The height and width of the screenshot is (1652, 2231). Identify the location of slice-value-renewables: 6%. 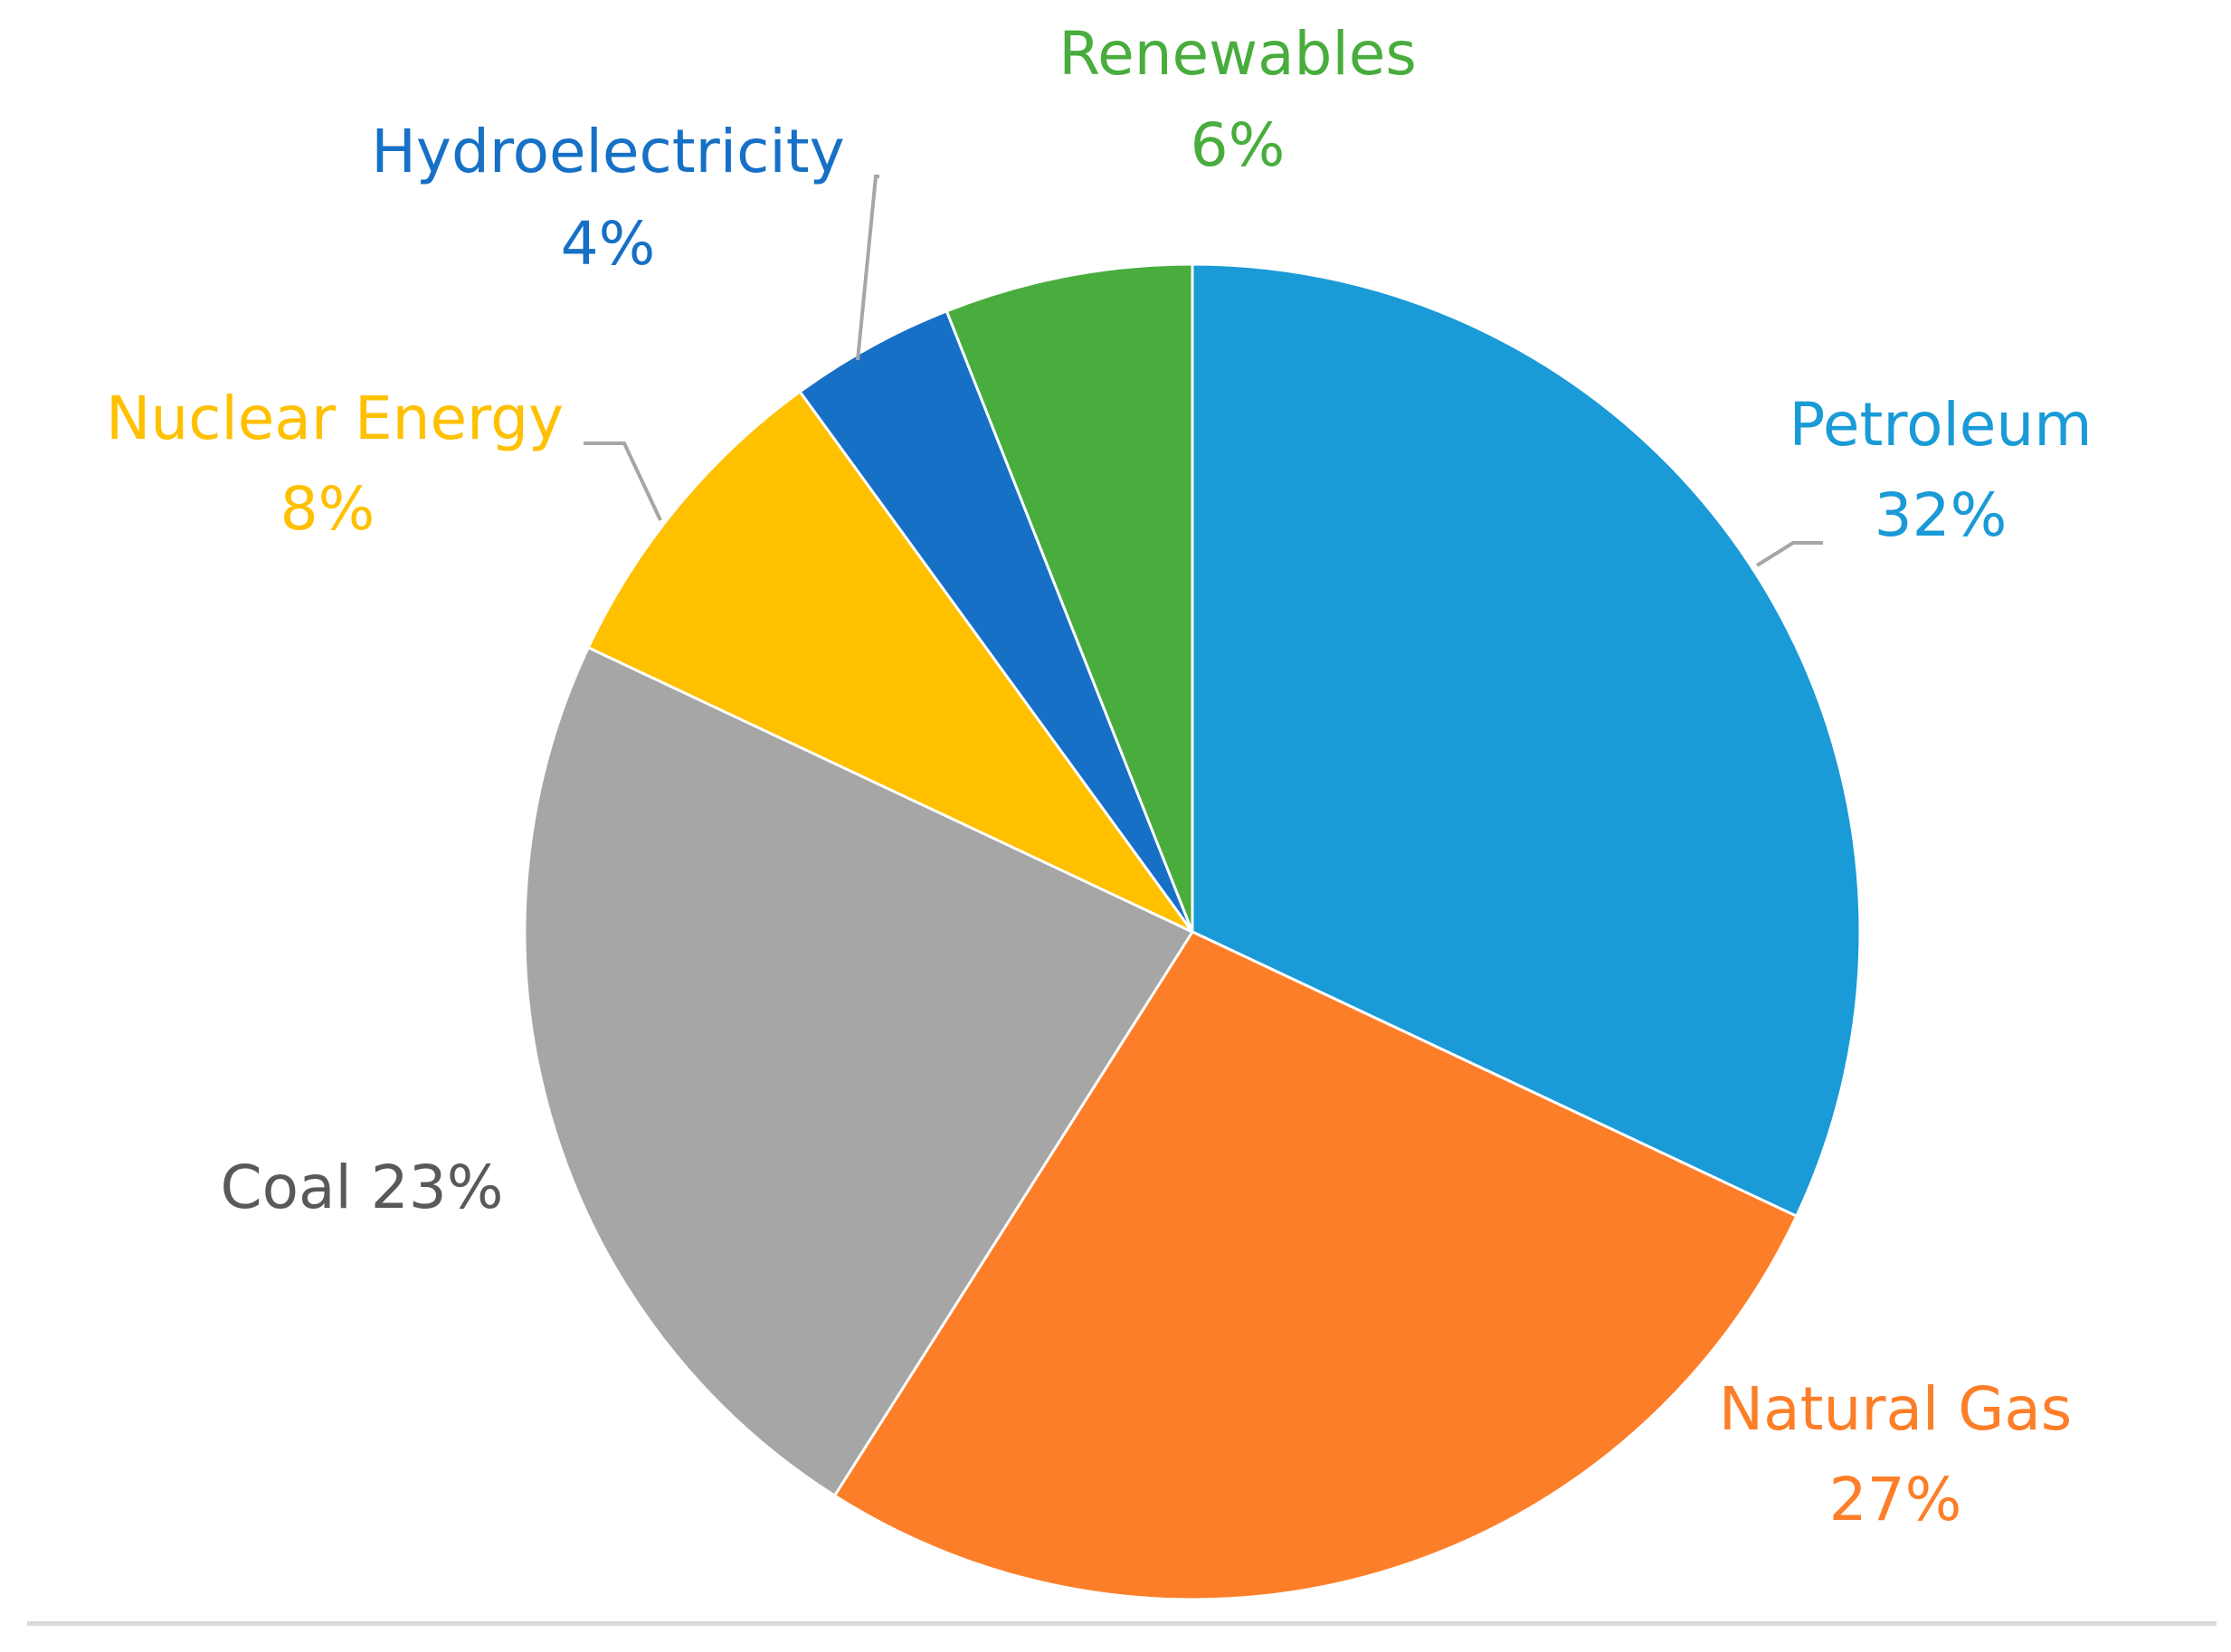
(1238, 145).